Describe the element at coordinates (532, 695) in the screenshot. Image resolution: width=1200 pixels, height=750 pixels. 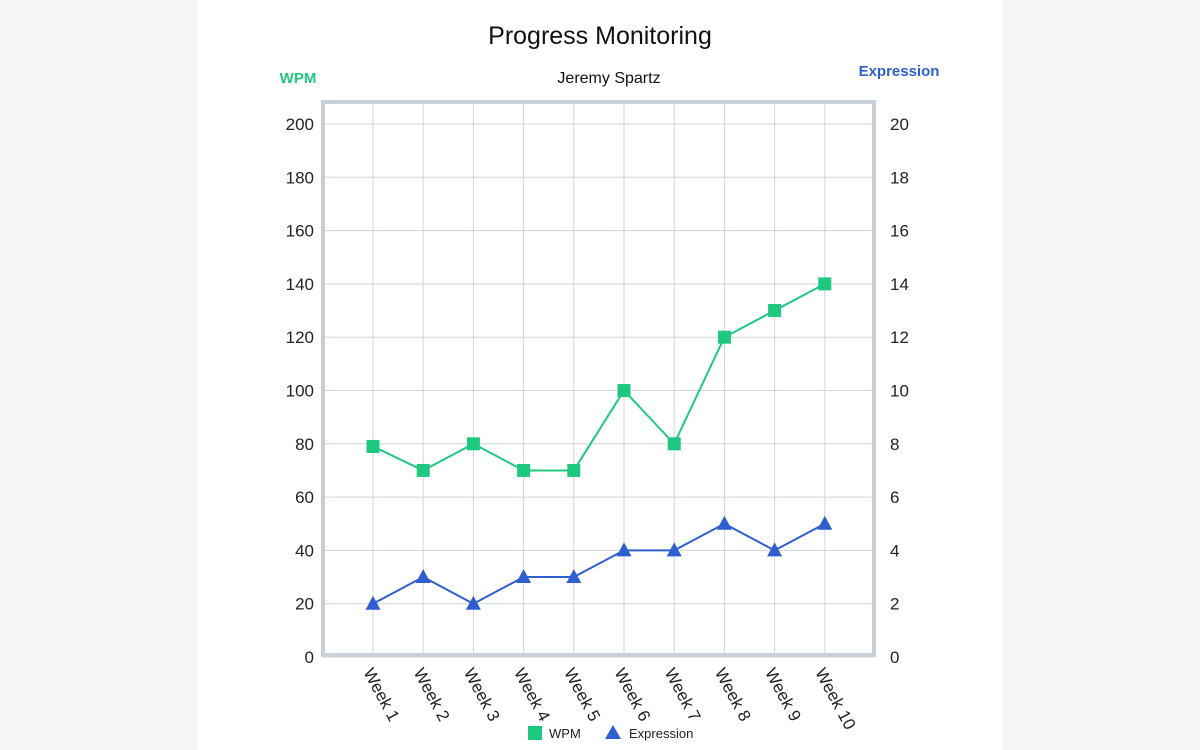
I see `x-tick-label: Week 4` at that location.